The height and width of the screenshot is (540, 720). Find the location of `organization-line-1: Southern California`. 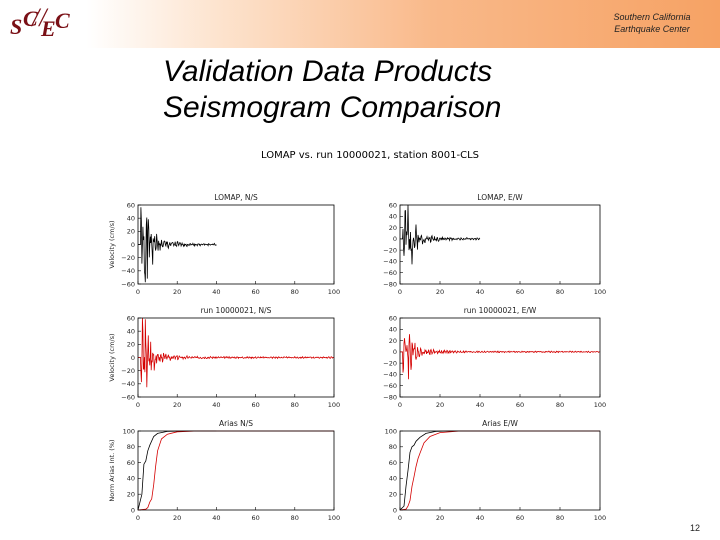

organization-line-1: Southern California is located at coordinates (652, 17).